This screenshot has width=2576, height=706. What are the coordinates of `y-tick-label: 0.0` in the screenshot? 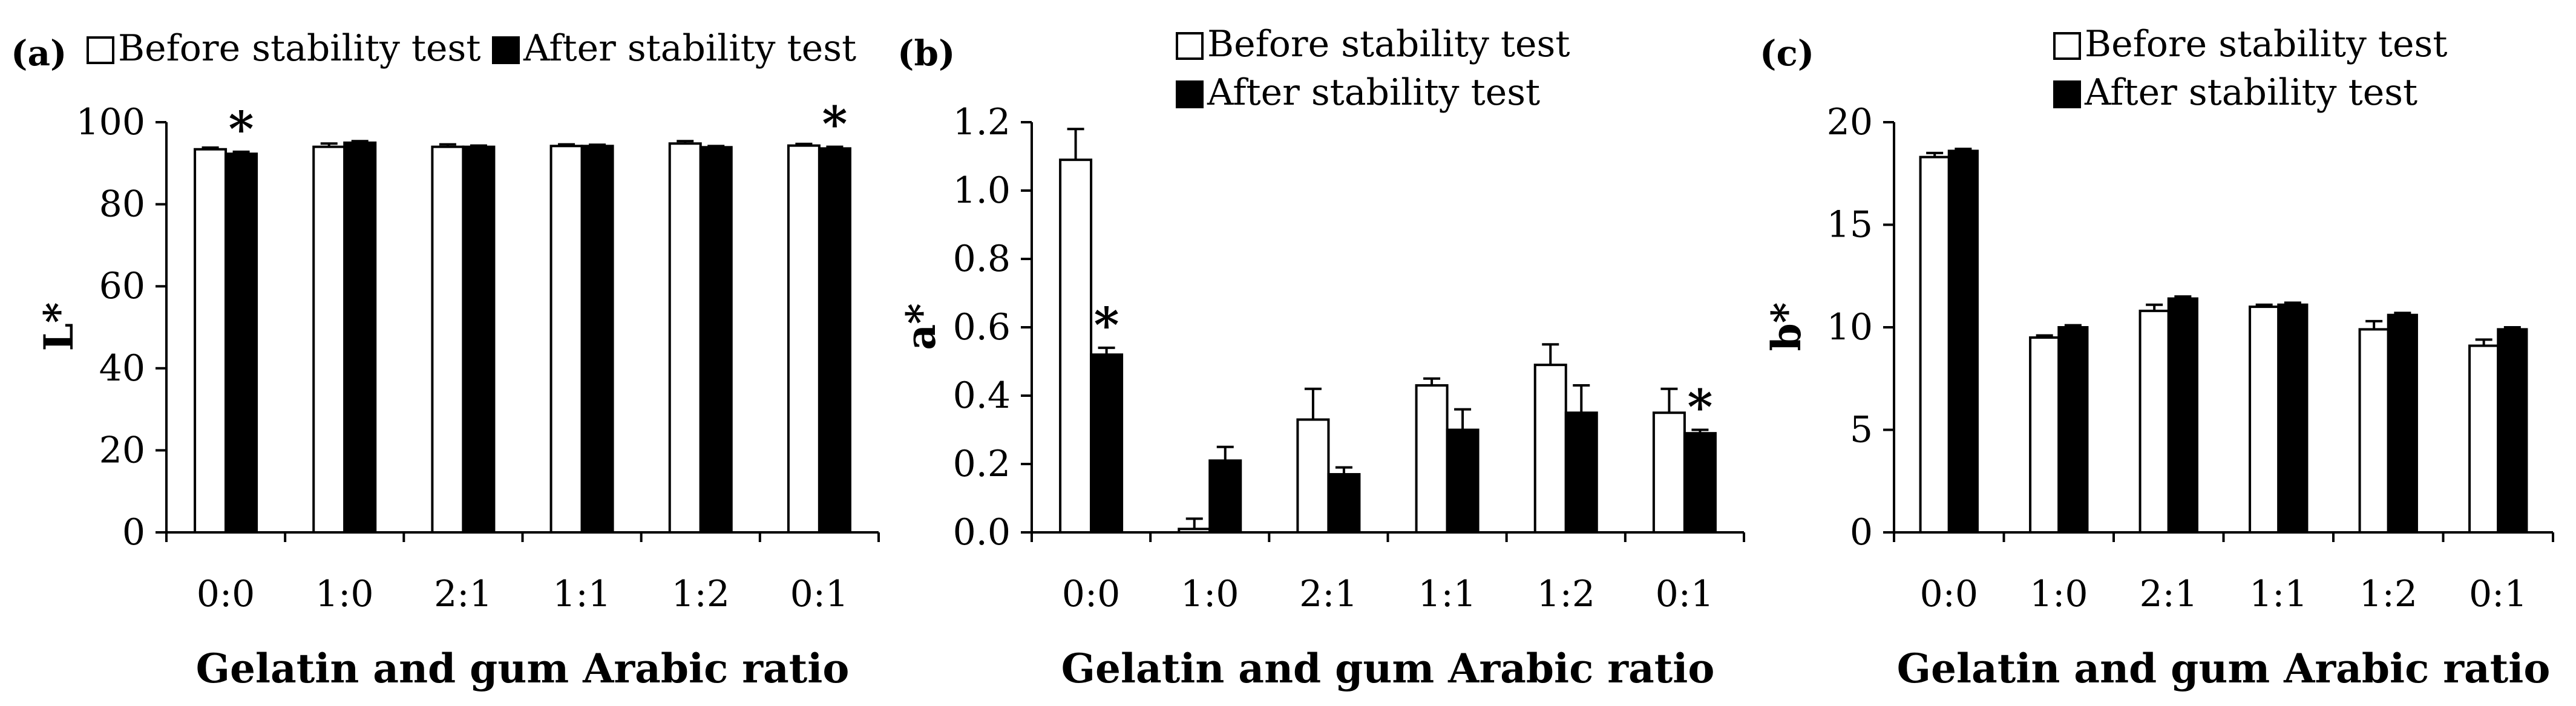 It's located at (982, 532).